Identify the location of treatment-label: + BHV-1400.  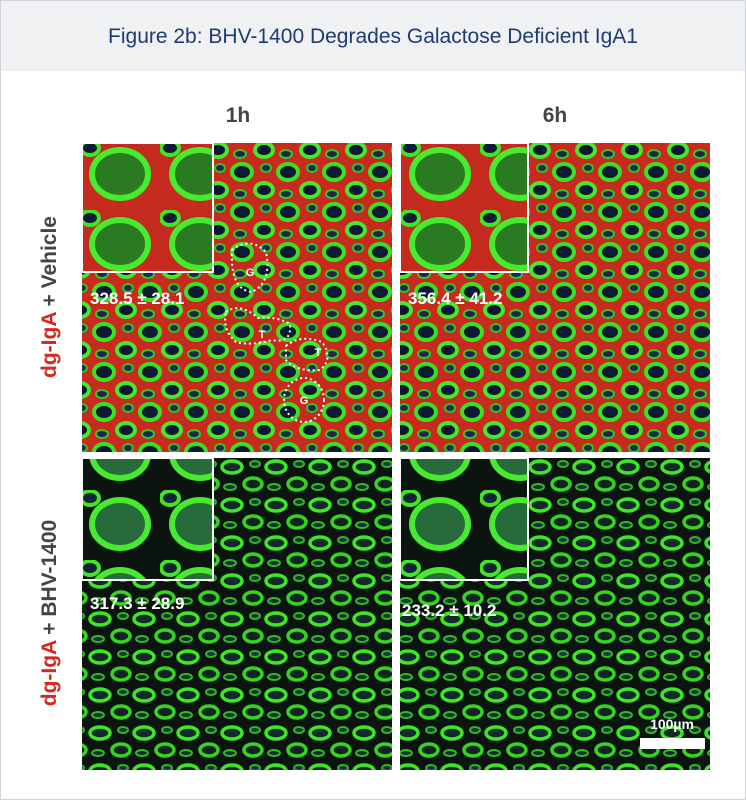
(49, 577).